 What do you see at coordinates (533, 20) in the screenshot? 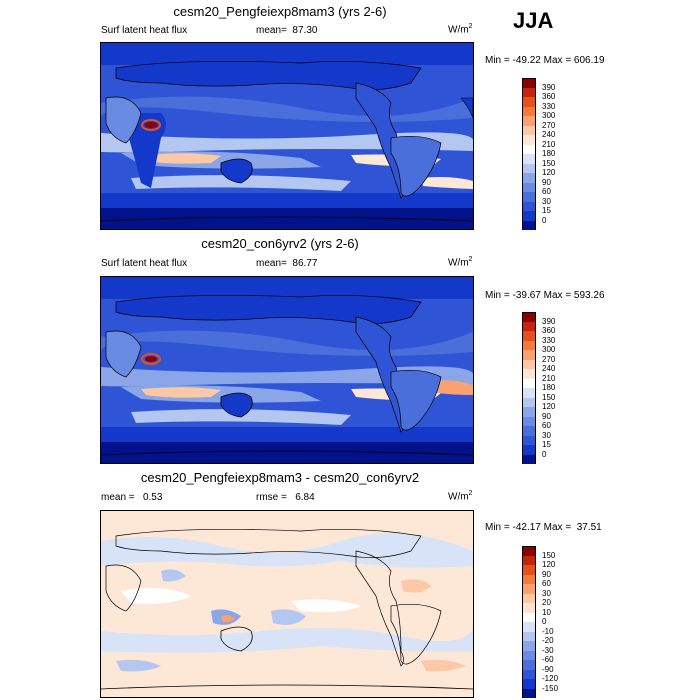
I see `season-label: JJA` at bounding box center [533, 20].